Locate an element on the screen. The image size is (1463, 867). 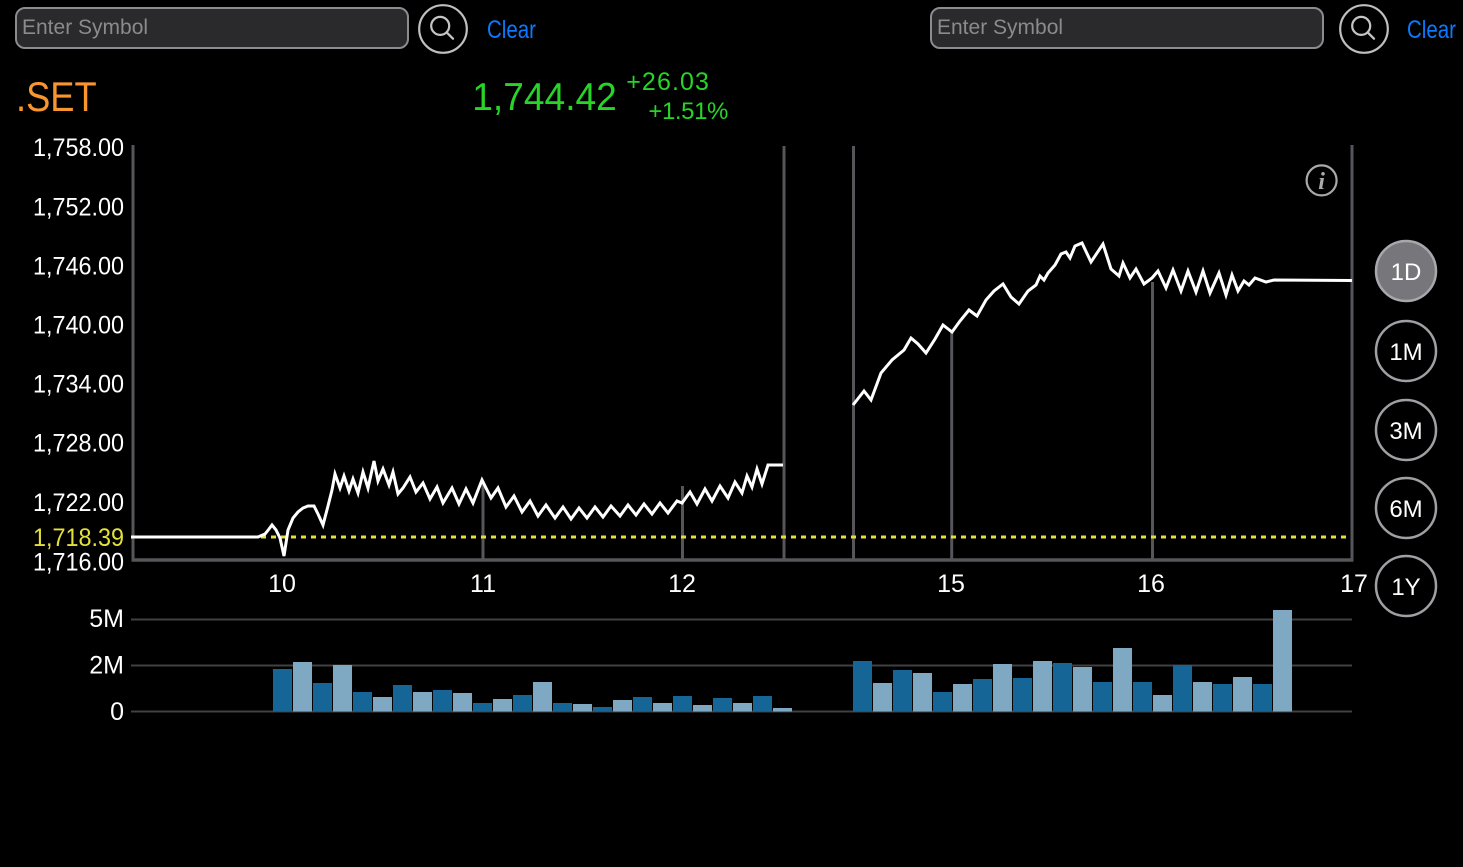
svg-text: 1,746.00 is located at coordinates (78, 267).